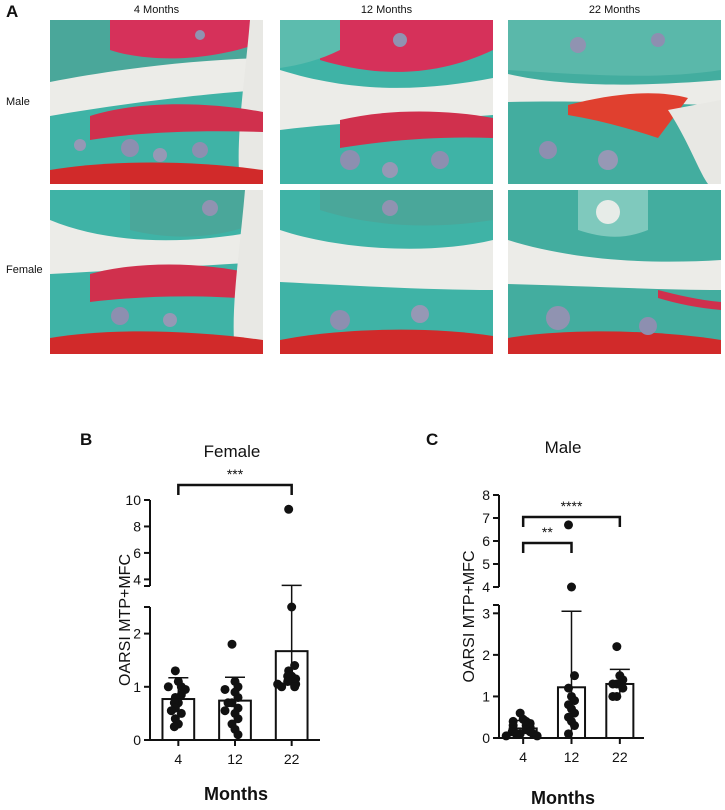 Image resolution: width=725 pixels, height=810 pixels. Describe the element at coordinates (12, 11) in the screenshot. I see `panel-a-letter: A` at that location.